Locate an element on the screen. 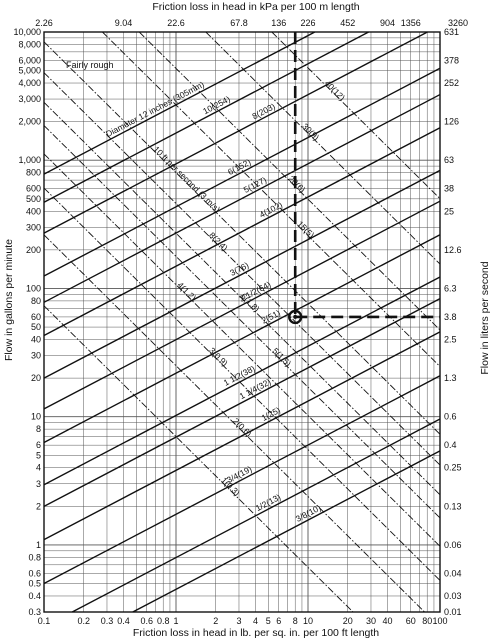 This screenshot has width=497, height=640. y-tick-label: 0.4 is located at coordinates (34, 596).